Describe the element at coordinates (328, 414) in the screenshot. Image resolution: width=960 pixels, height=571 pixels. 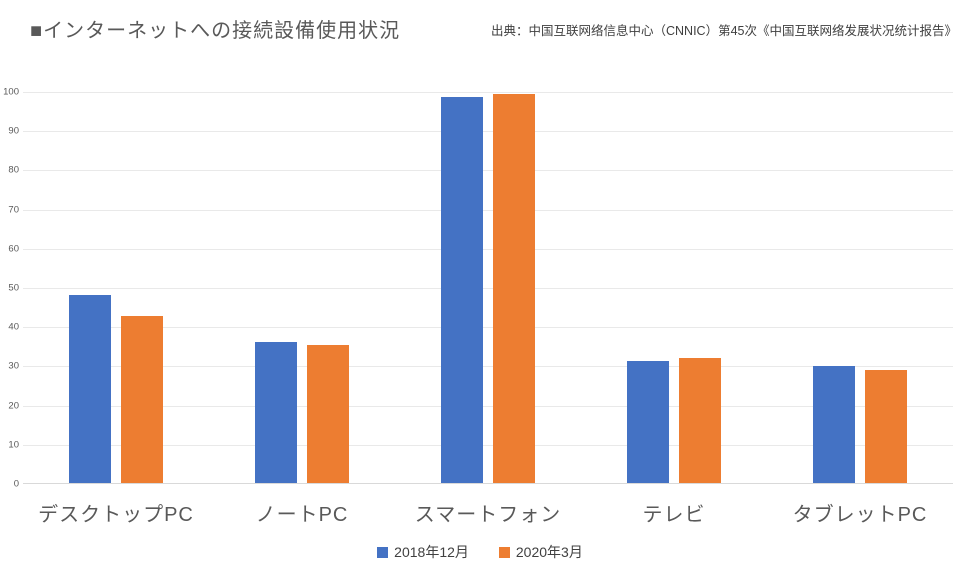
I see `bar-2020年3月-ノートPC` at that location.